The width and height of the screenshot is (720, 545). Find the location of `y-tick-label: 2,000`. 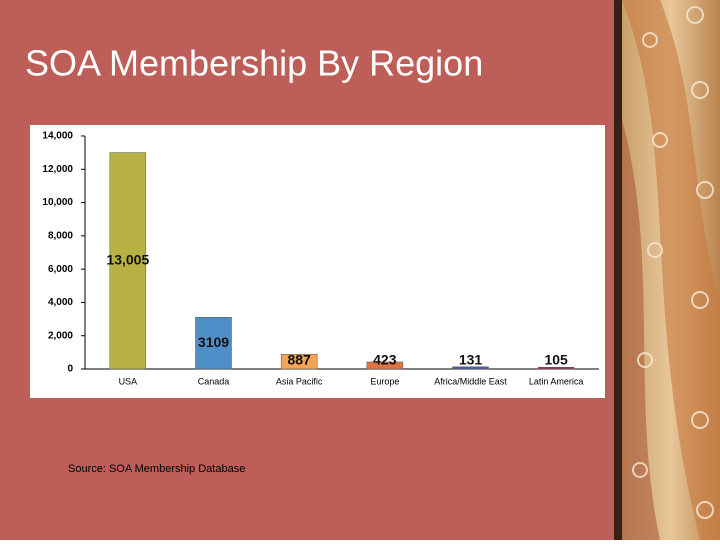

y-tick-label: 2,000 is located at coordinates (60, 335).